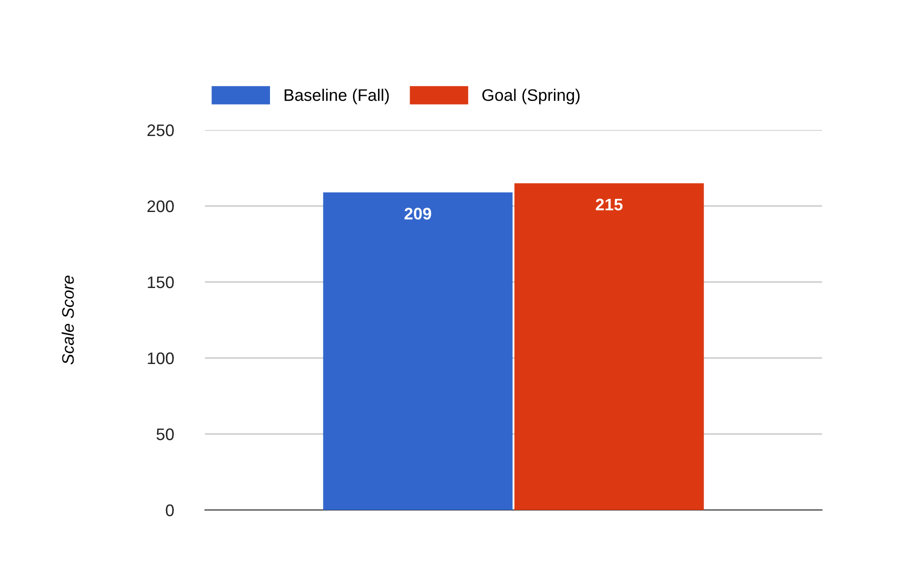  I want to click on y-tick-label: 150, so click(161, 282).